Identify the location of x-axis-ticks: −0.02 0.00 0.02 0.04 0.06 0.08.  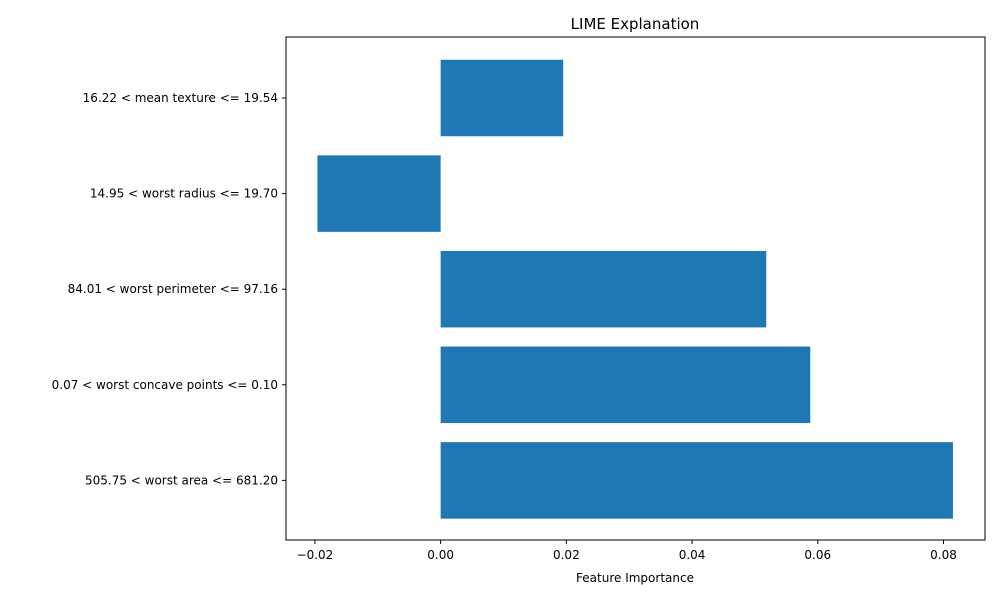
(627, 551).